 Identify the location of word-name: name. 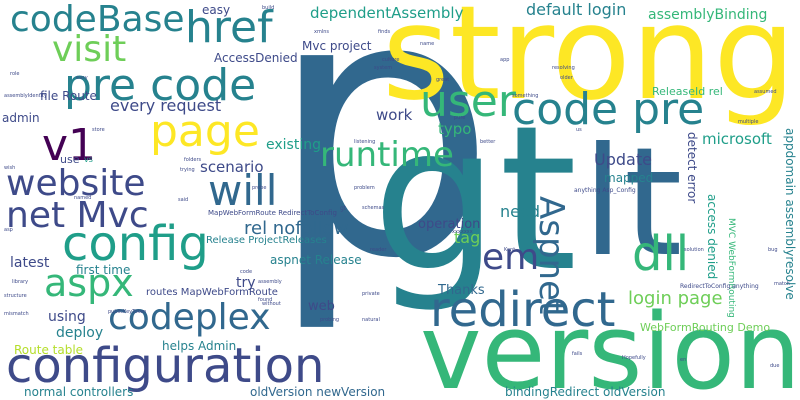
(427, 44).